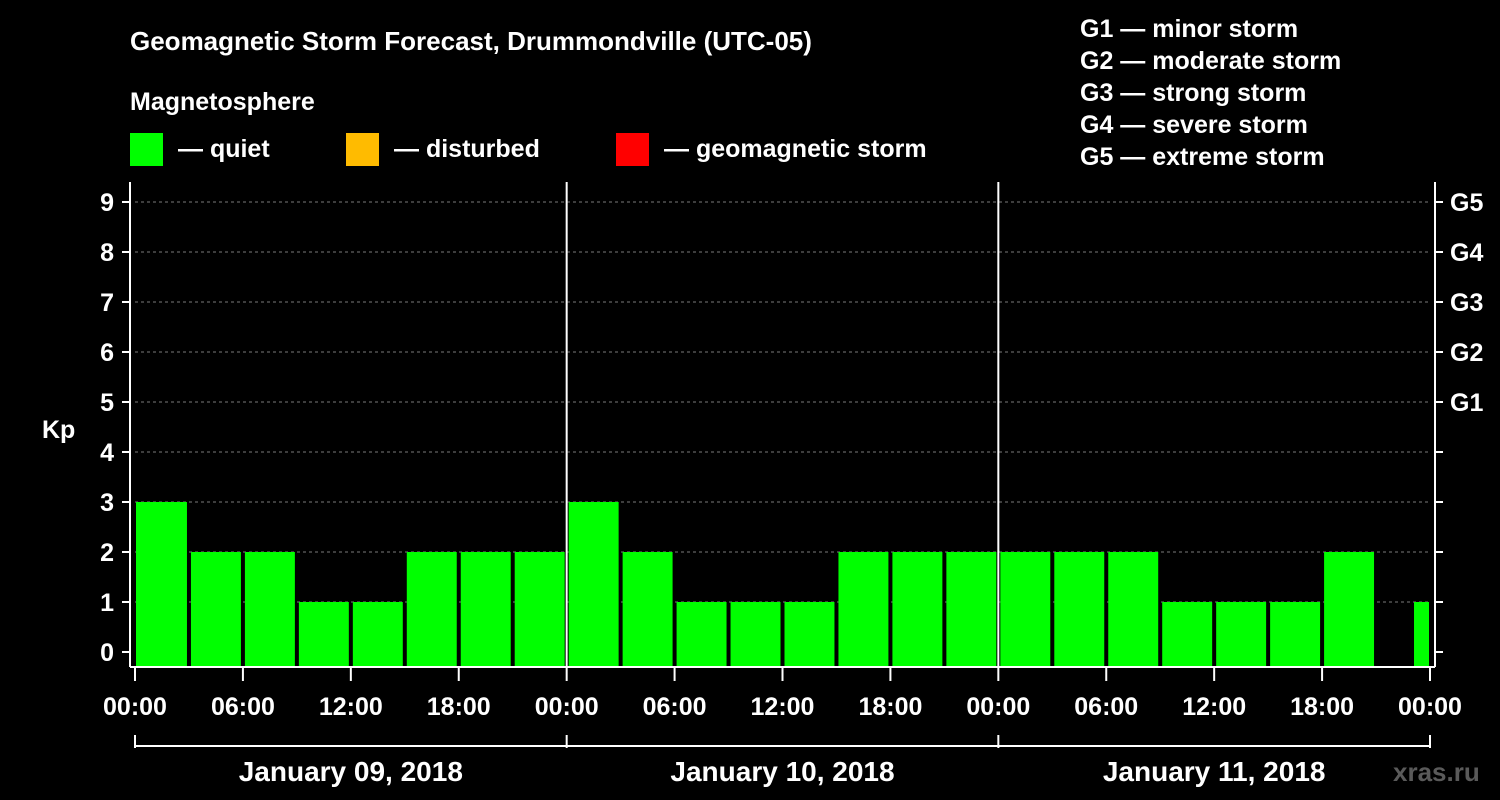 This screenshot has height=800, width=1500. What do you see at coordinates (107, 503) in the screenshot?
I see `y-tick-label-3: 3` at bounding box center [107, 503].